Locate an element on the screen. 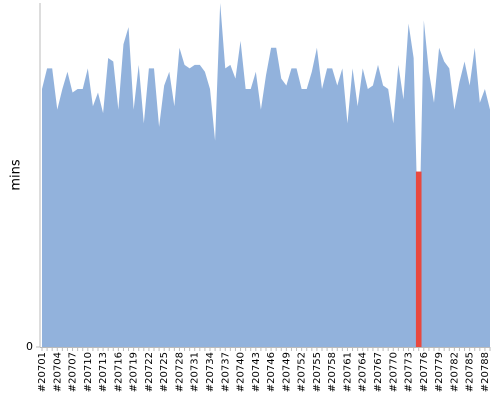  x-tick-label: #20740 is located at coordinates (241, 372).